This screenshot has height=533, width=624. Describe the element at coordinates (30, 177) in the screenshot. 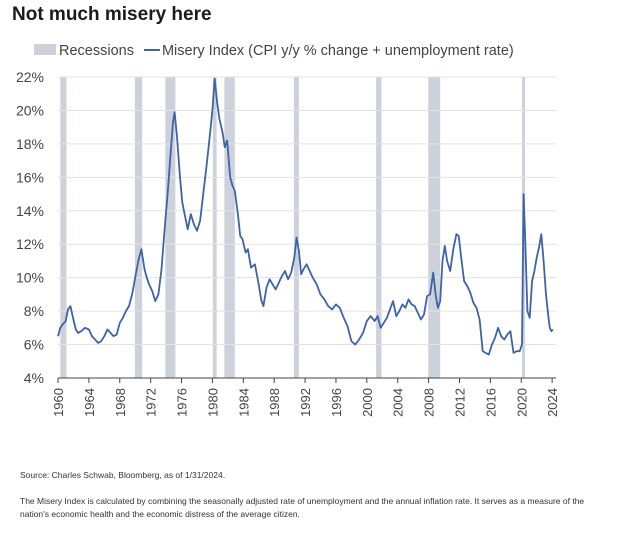

I see `y-tick-label: 16%` at that location.